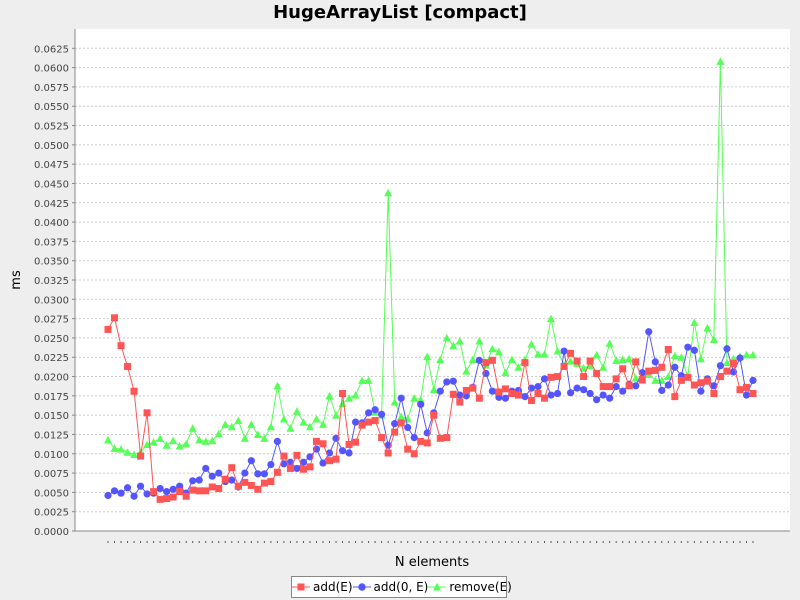 This screenshot has width=800, height=600. Describe the element at coordinates (16, 280) in the screenshot. I see `y-axis-label: ms` at that location.